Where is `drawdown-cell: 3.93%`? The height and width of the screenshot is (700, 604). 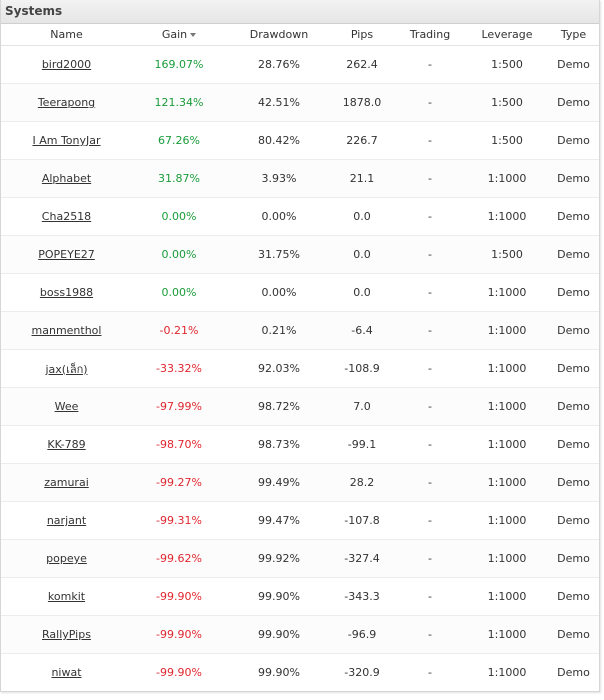 drawdown-cell: 3.93% is located at coordinates (279, 178).